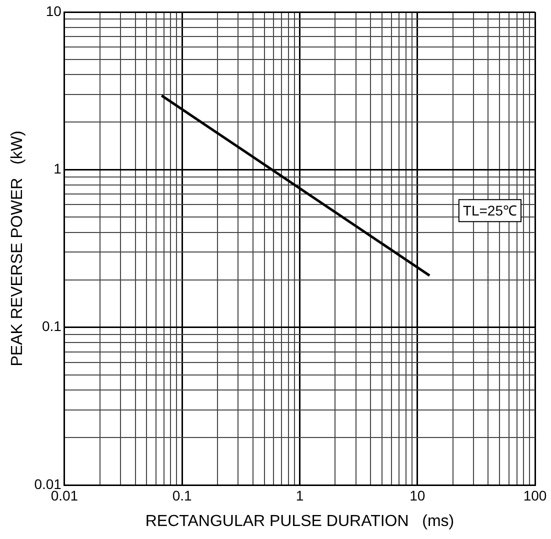 This screenshot has height=539, width=551. Describe the element at coordinates (48, 484) in the screenshot. I see `y-tick-label: 0.01` at that location.